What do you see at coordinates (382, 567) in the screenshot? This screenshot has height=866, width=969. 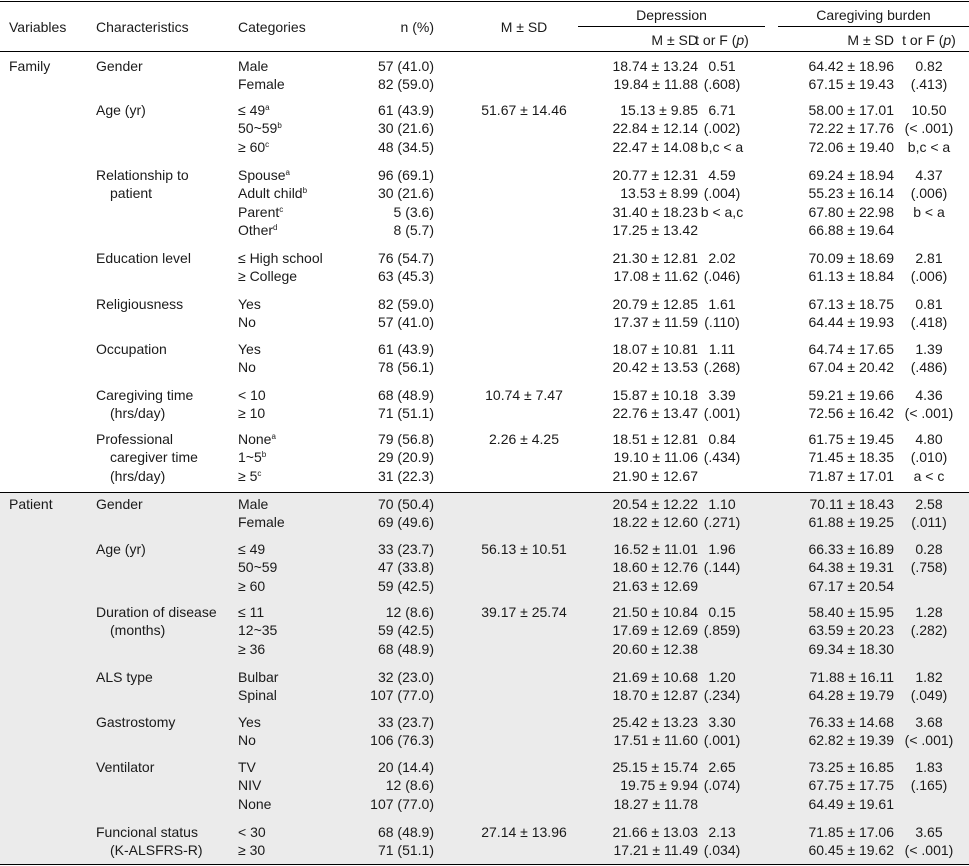 I see `n-percent-cell: 33 (23.7) 47 (33.8) 59 (42.5)` at bounding box center [382, 567].